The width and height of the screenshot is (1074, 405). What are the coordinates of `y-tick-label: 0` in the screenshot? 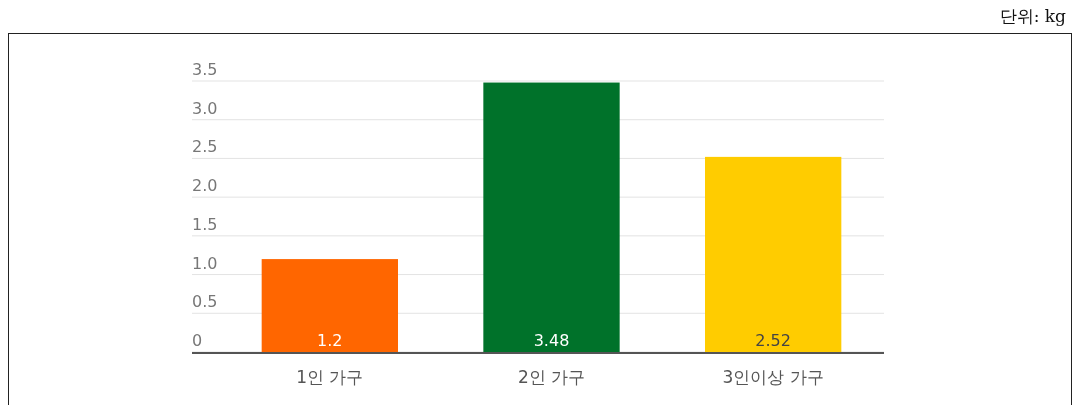 It's located at (197, 340).